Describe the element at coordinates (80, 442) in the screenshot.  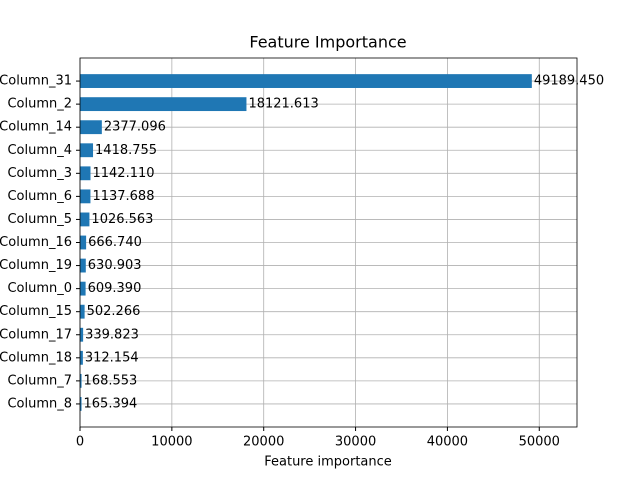
I see `x-tick-label: 0` at that location.